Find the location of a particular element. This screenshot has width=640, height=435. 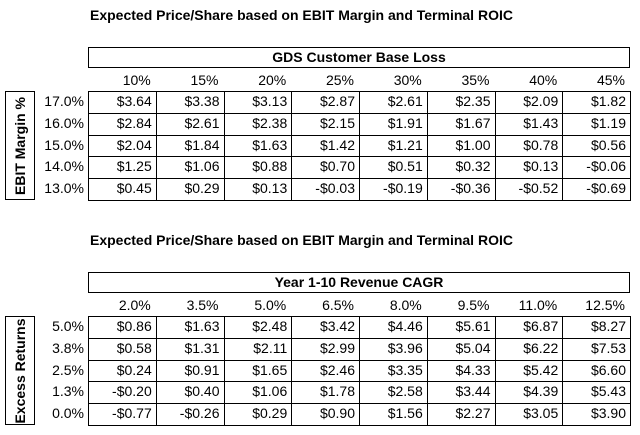

column-header: 10% is located at coordinates (136, 80).